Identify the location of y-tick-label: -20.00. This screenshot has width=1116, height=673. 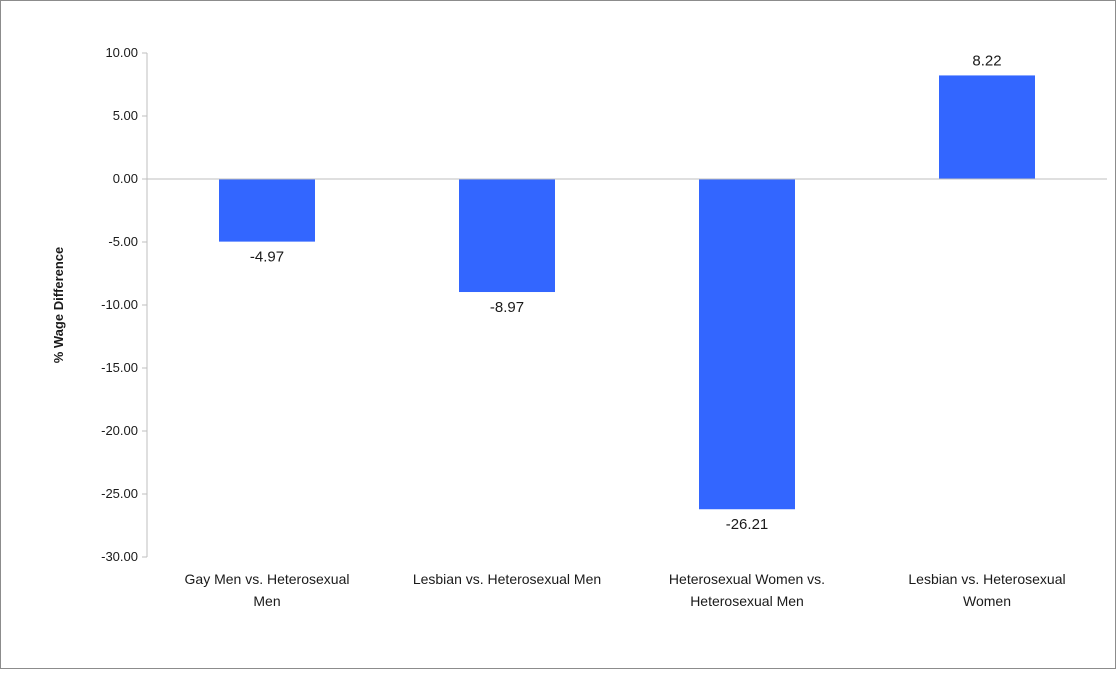
(119, 430).